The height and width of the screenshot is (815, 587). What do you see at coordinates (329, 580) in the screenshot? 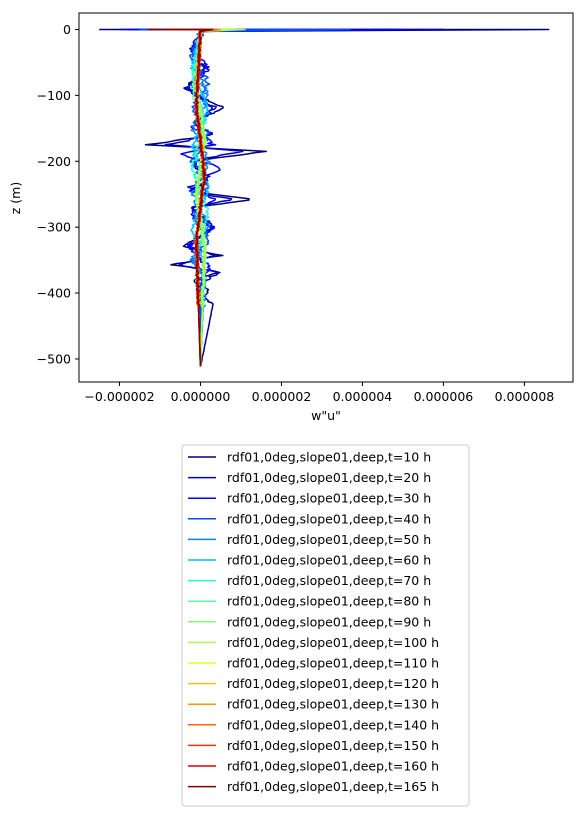
I see `legend-entry: rdf01,0deg,slope01,deep,t=70 h` at bounding box center [329, 580].